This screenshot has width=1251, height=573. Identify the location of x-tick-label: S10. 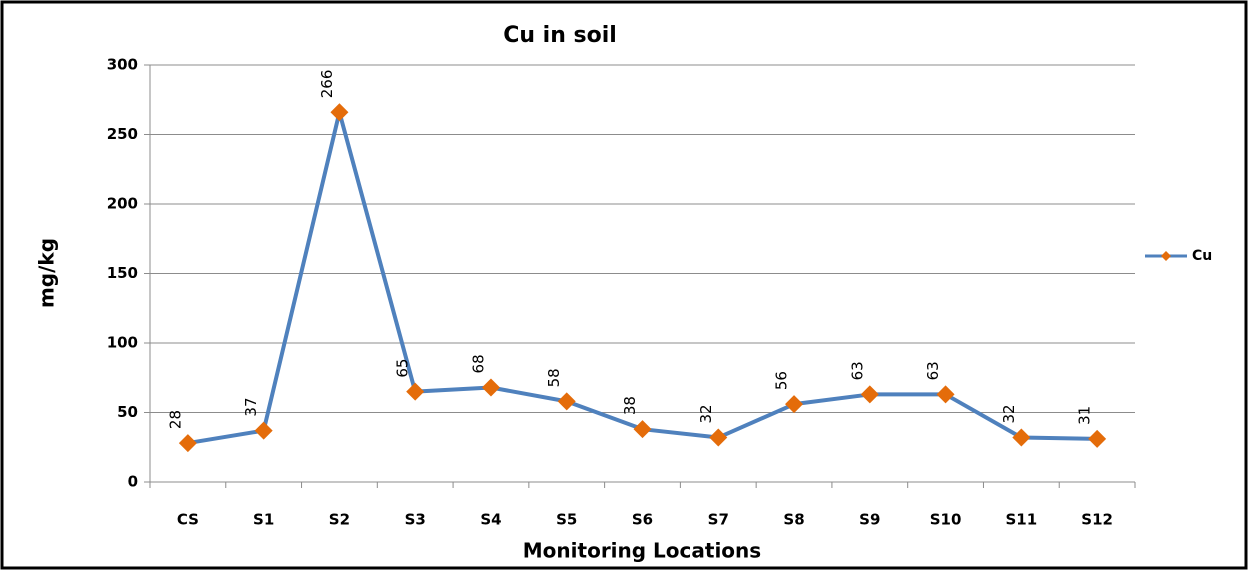
(946, 520).